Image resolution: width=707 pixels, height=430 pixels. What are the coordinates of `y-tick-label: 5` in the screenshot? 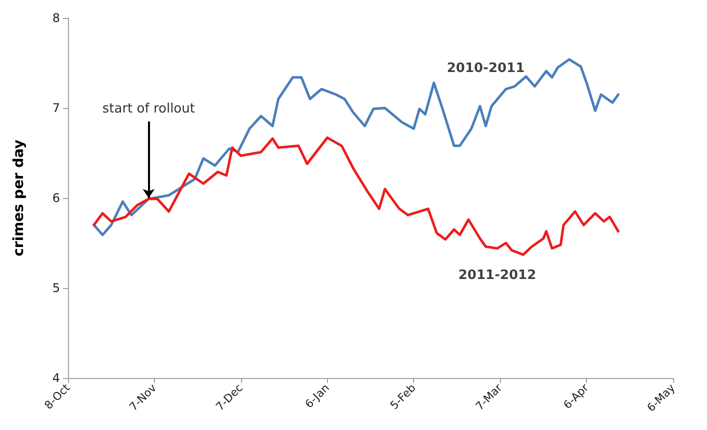 It's located at (56, 288).